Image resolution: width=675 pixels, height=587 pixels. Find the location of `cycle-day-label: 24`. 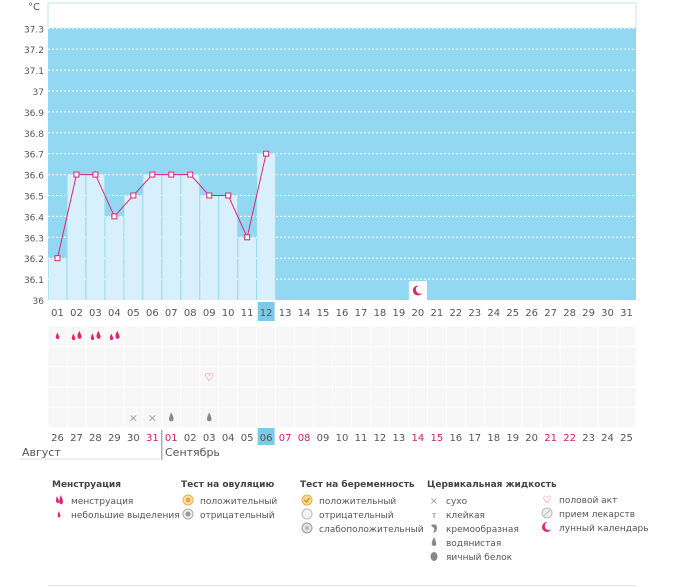

cycle-day-label: 24 is located at coordinates (493, 313).